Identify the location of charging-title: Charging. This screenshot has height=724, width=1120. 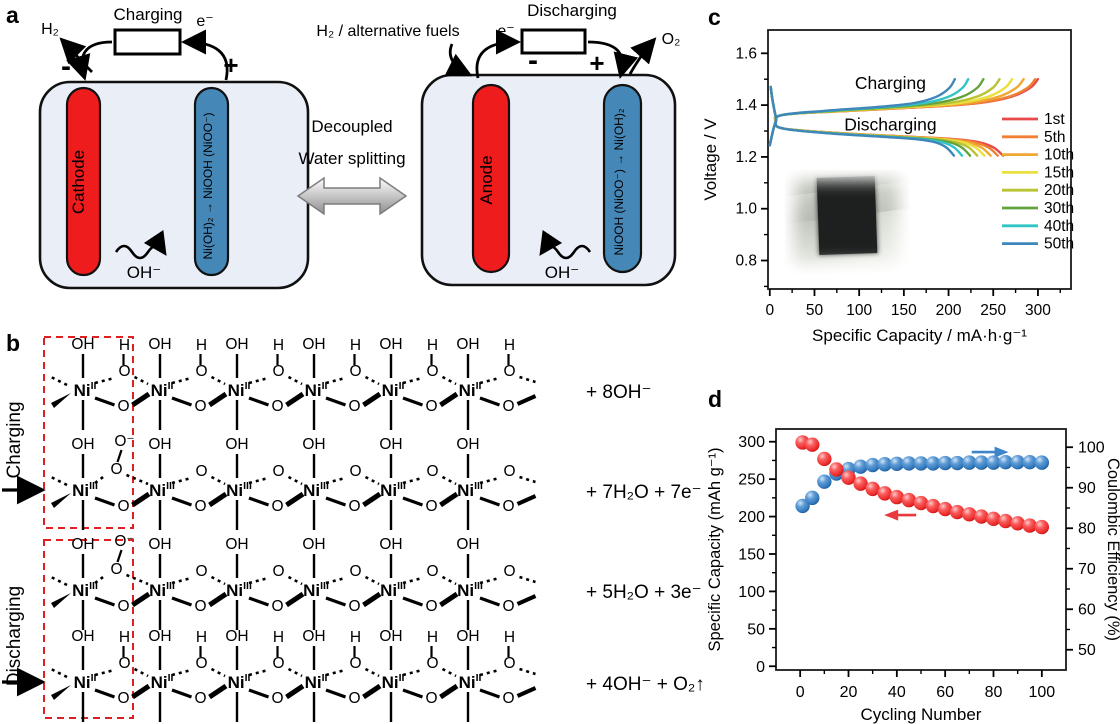
(148, 14).